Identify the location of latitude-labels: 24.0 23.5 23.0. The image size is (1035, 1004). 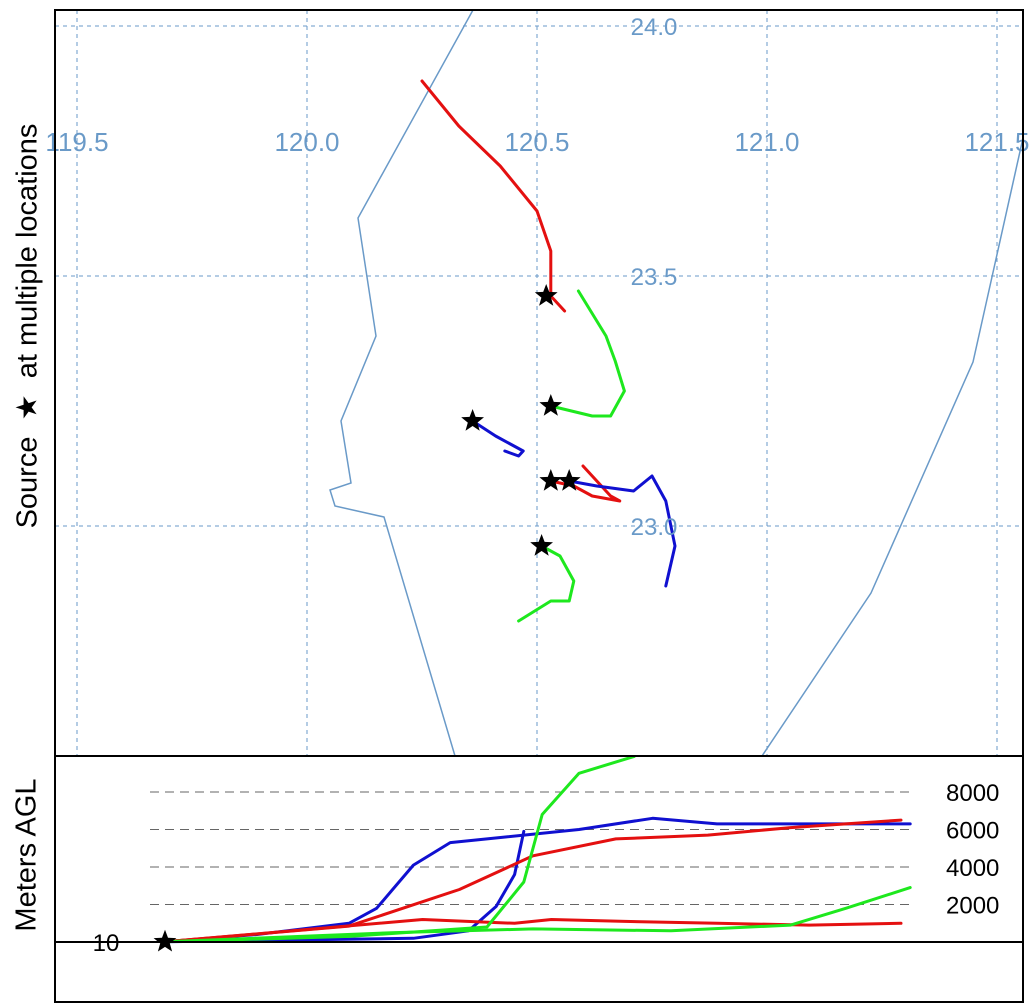
(654, 277).